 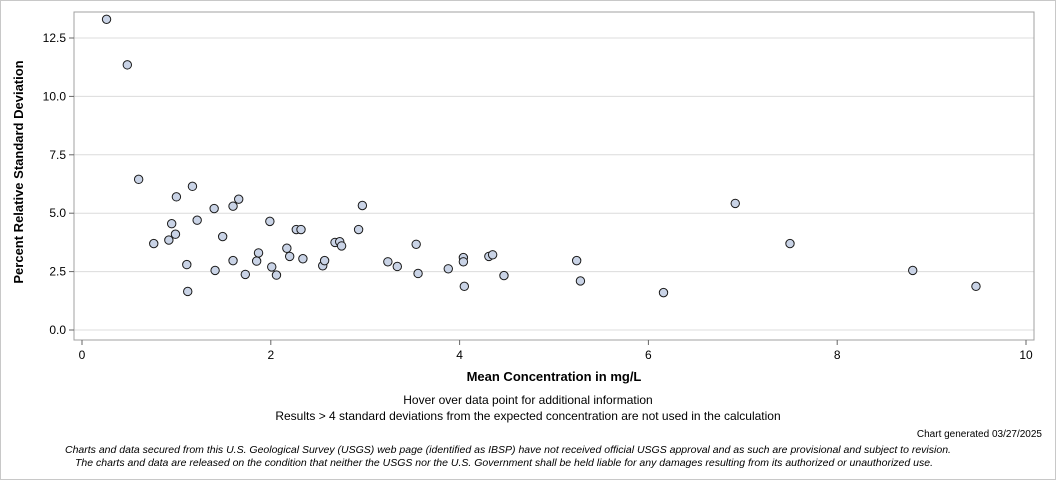 What do you see at coordinates (1026, 355) in the screenshot?
I see `x-tick-label: 10` at bounding box center [1026, 355].